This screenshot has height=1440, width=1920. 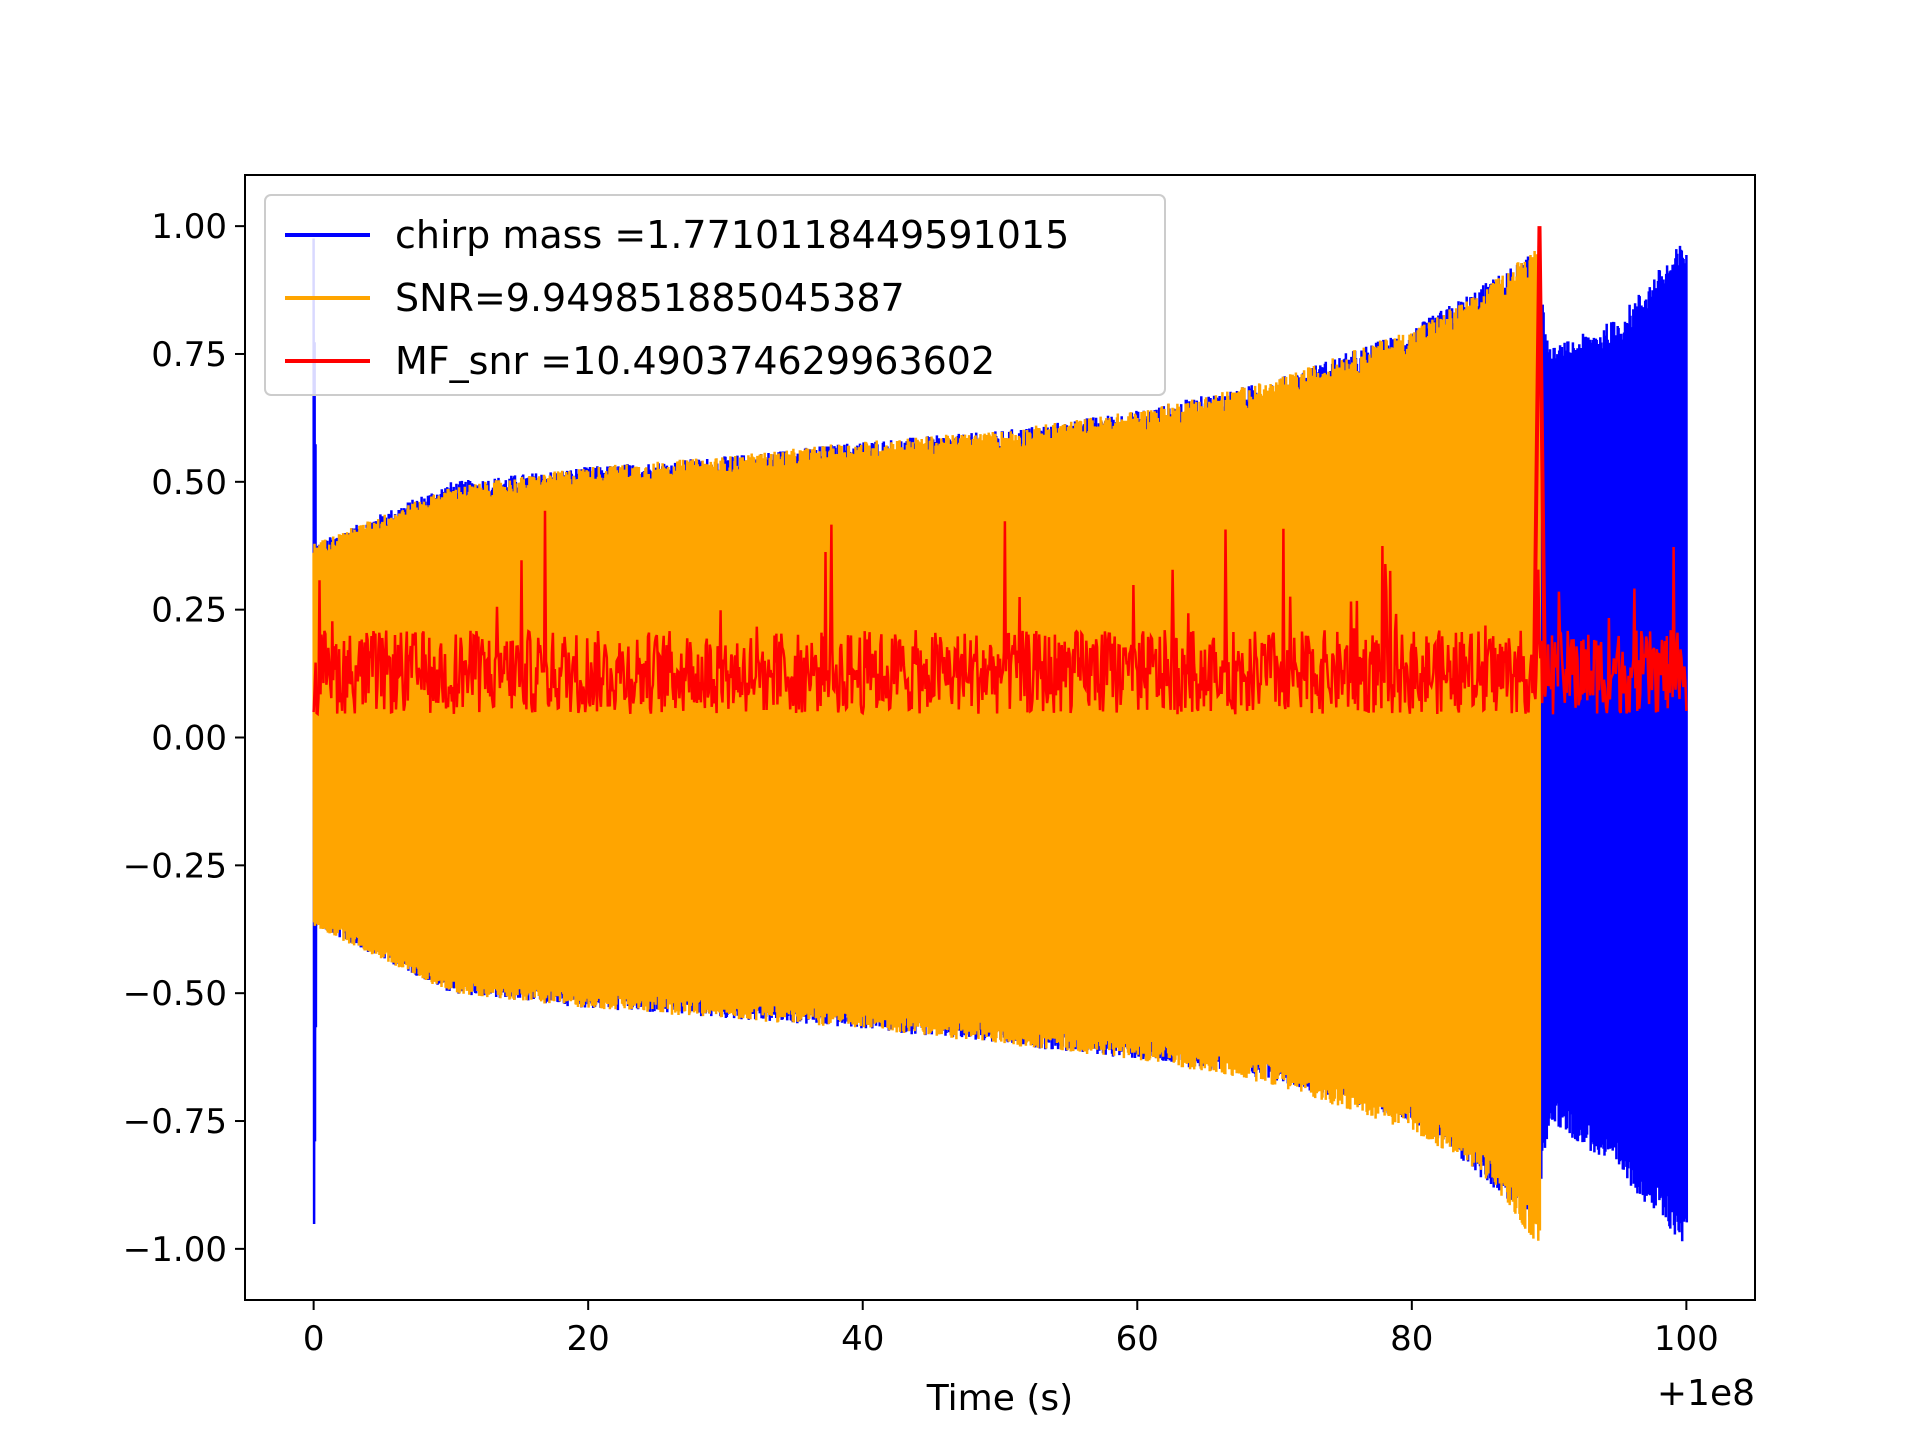 What do you see at coordinates (189, 483) in the screenshot?
I see `y-tick-label: 0.50` at bounding box center [189, 483].